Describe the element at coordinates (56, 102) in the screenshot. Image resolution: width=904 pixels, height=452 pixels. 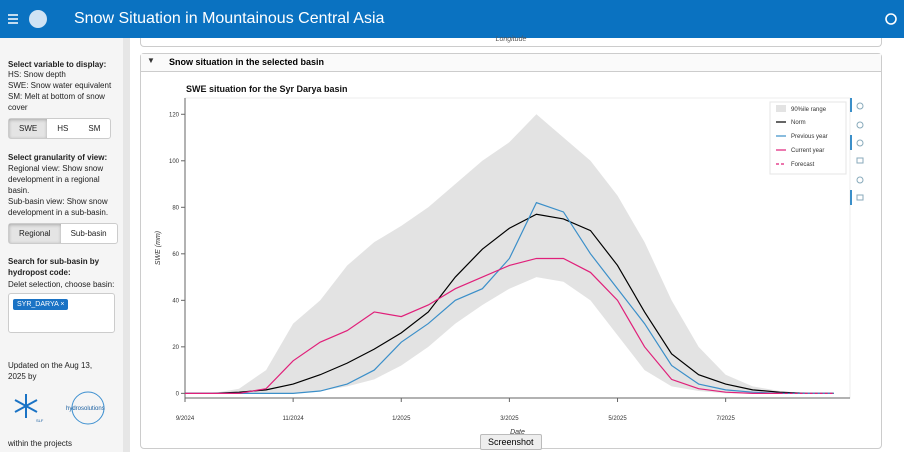
I see `help-line: SM: Melt at bottom of snow cover` at that location.